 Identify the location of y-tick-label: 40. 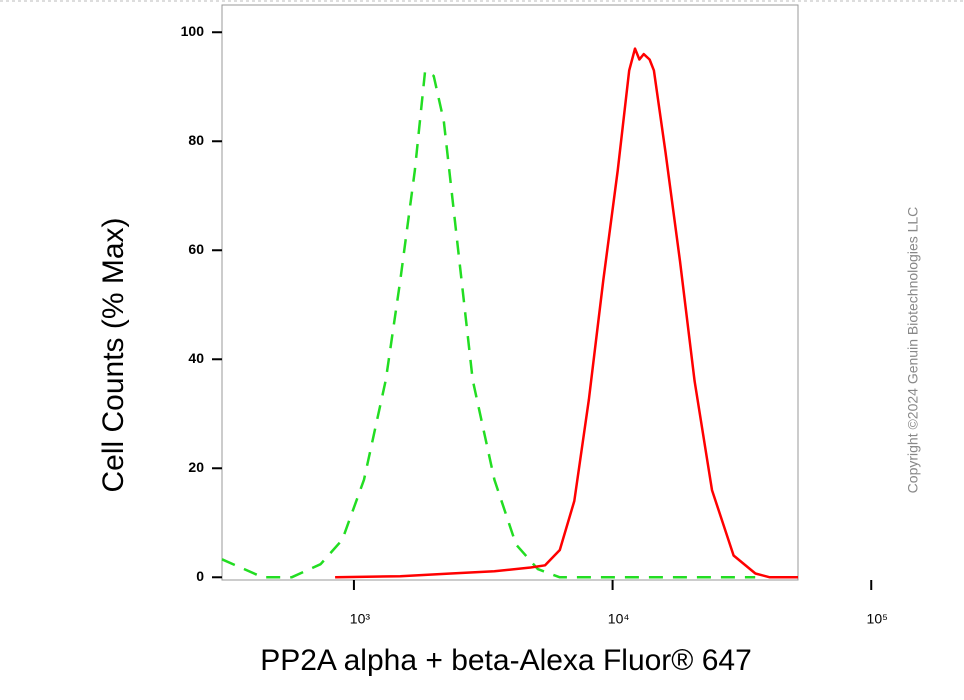
(196, 358).